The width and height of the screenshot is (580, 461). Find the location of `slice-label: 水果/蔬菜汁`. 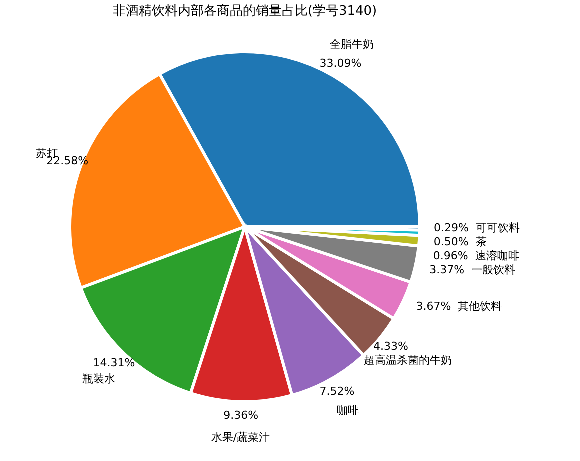

slice-label: 水果/蔬菜汁 is located at coordinates (240, 437).